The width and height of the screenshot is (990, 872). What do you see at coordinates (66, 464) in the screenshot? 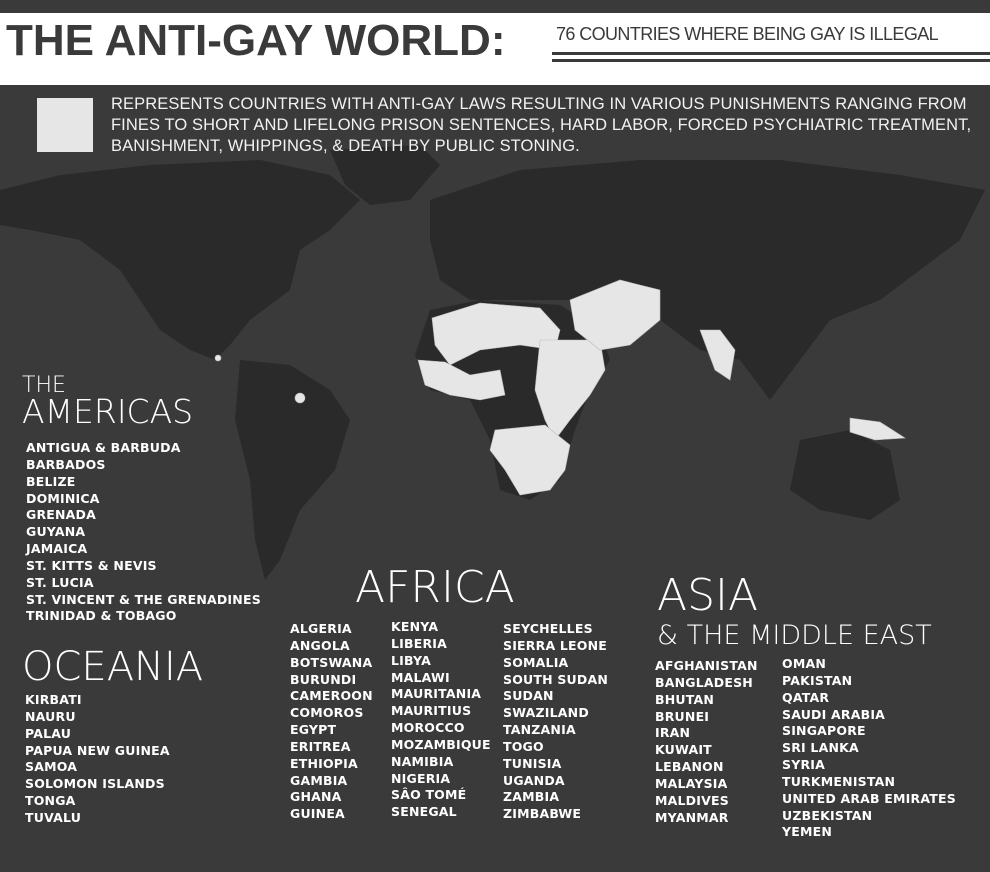
I see `country-item: BARBADOS` at bounding box center [66, 464].